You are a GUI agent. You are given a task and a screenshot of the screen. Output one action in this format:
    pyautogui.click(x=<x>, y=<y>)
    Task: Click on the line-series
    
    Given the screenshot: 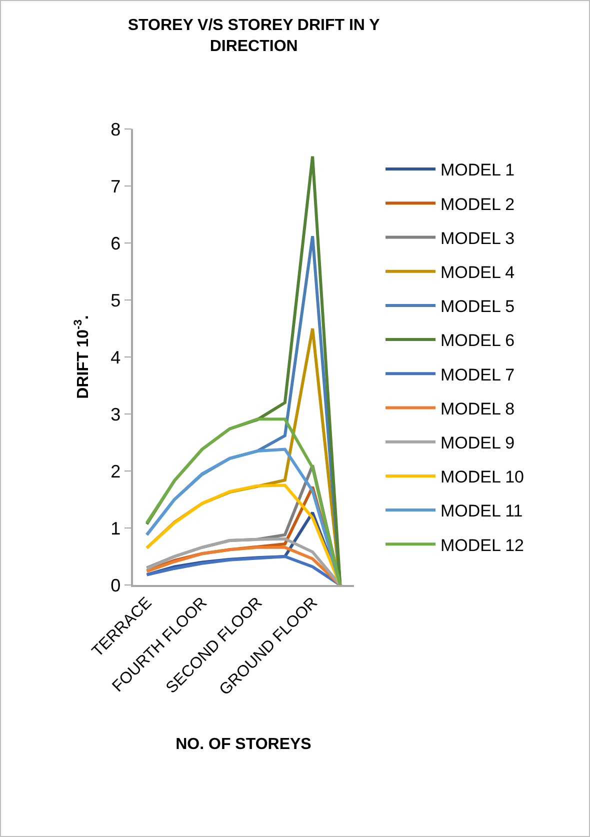 What is the action you would take?
    pyautogui.click(x=243, y=501)
    